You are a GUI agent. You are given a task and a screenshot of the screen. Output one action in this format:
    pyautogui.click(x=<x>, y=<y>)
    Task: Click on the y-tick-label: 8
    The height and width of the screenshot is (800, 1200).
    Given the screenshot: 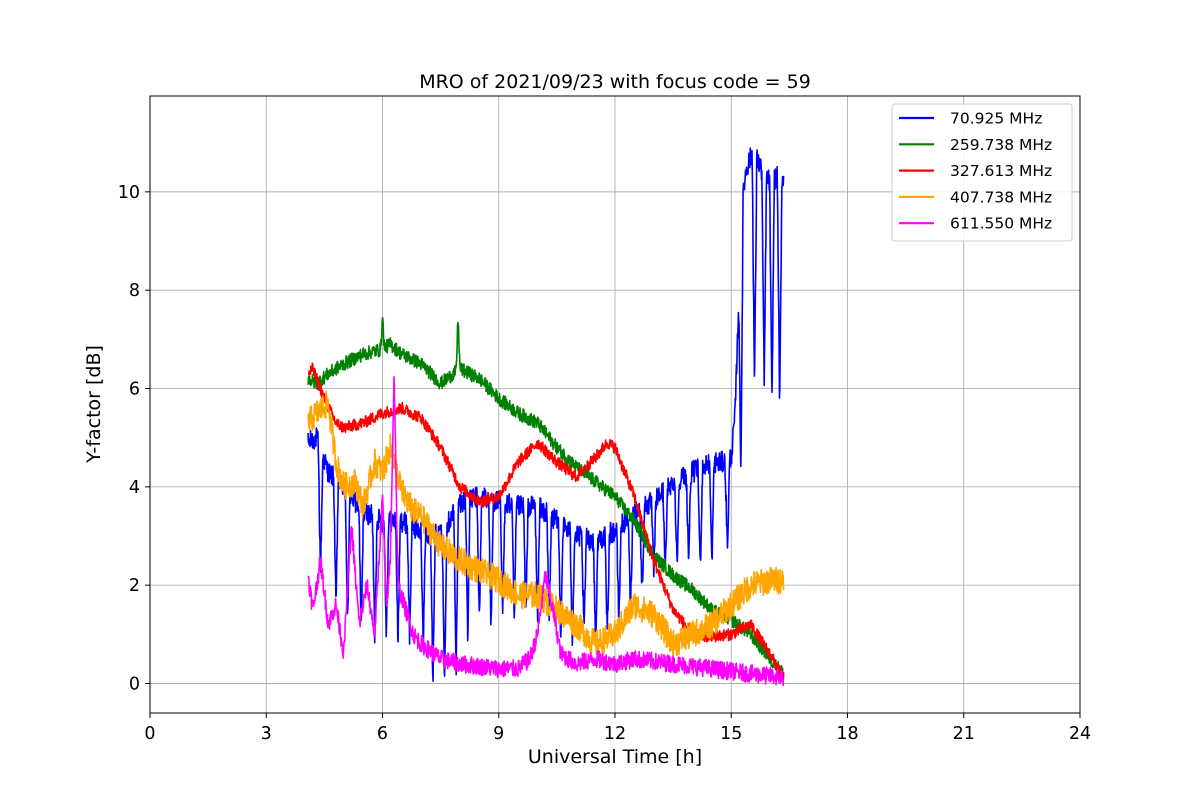 What is the action you would take?
    pyautogui.click(x=134, y=291)
    